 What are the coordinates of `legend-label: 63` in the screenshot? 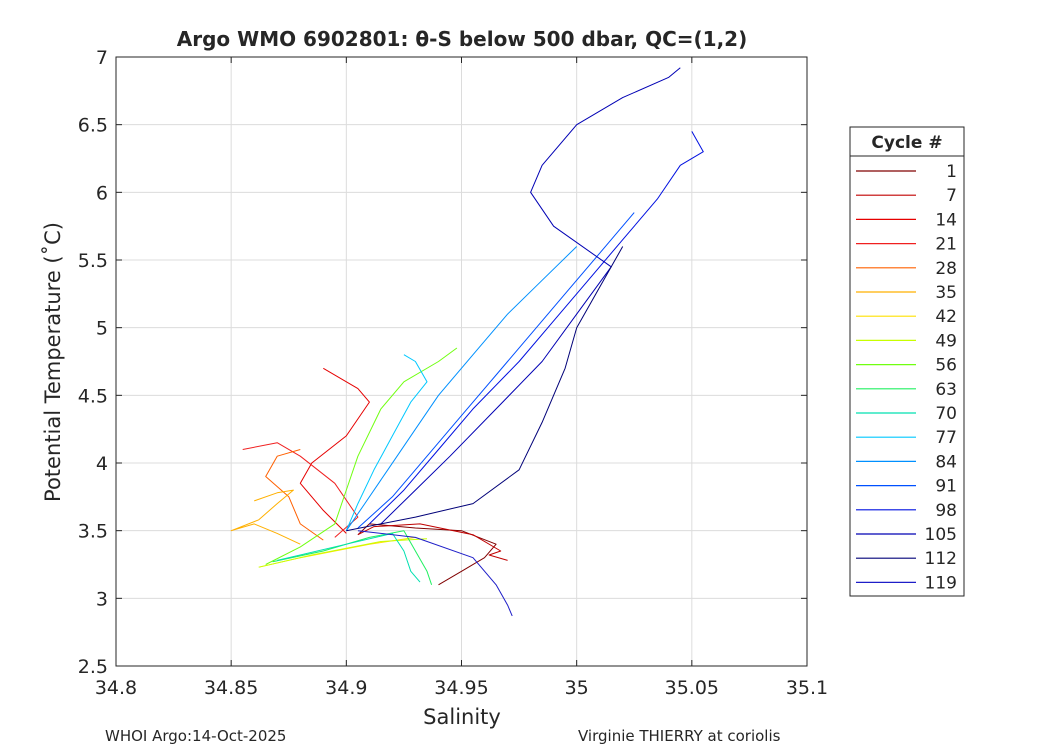 It's located at (946, 390).